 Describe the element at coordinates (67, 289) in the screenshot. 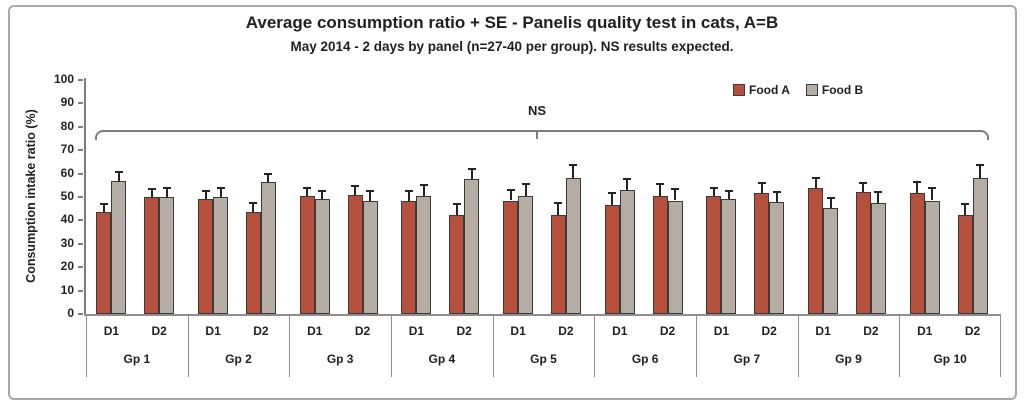

I see `y-tick-label: 10` at that location.